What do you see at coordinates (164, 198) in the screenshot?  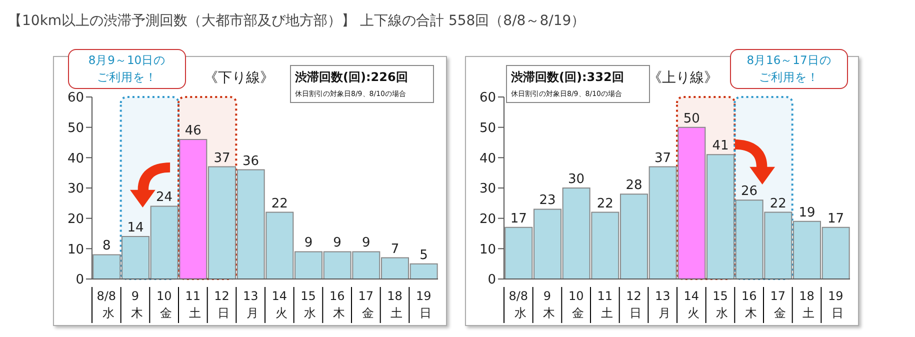 I see `data-label: 24` at bounding box center [164, 198].